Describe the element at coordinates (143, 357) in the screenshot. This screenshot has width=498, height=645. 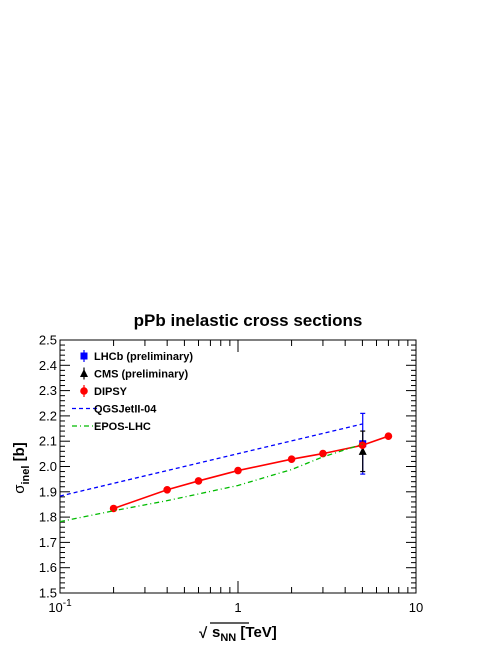
I see `legend-label: LHCb (preliminary)` at that location.